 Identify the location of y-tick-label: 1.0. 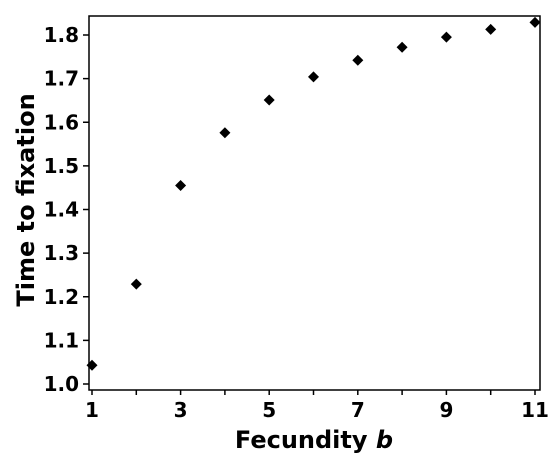
(61, 384).